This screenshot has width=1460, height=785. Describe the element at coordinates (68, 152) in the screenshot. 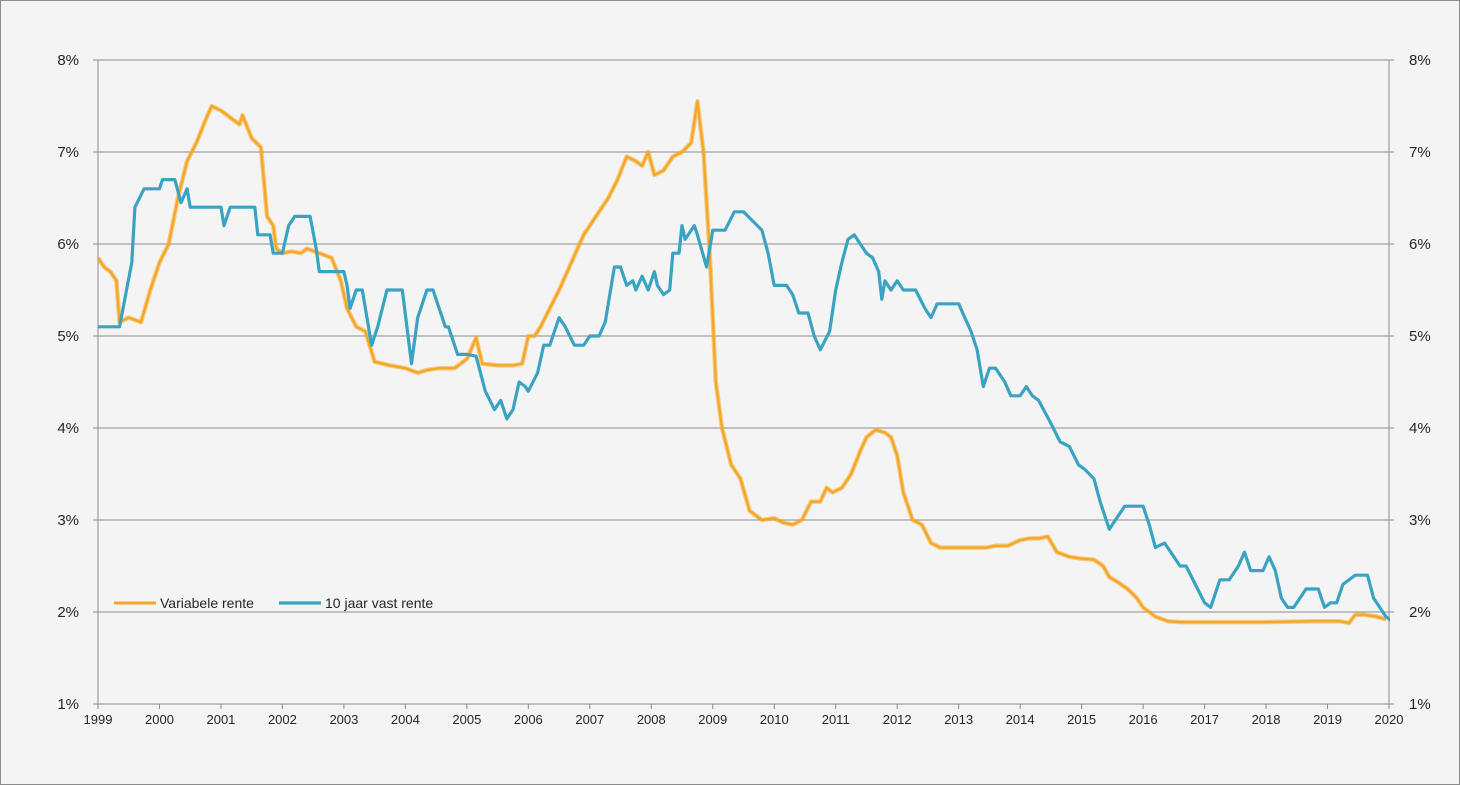

I see `y-tick-label: 7%` at that location.